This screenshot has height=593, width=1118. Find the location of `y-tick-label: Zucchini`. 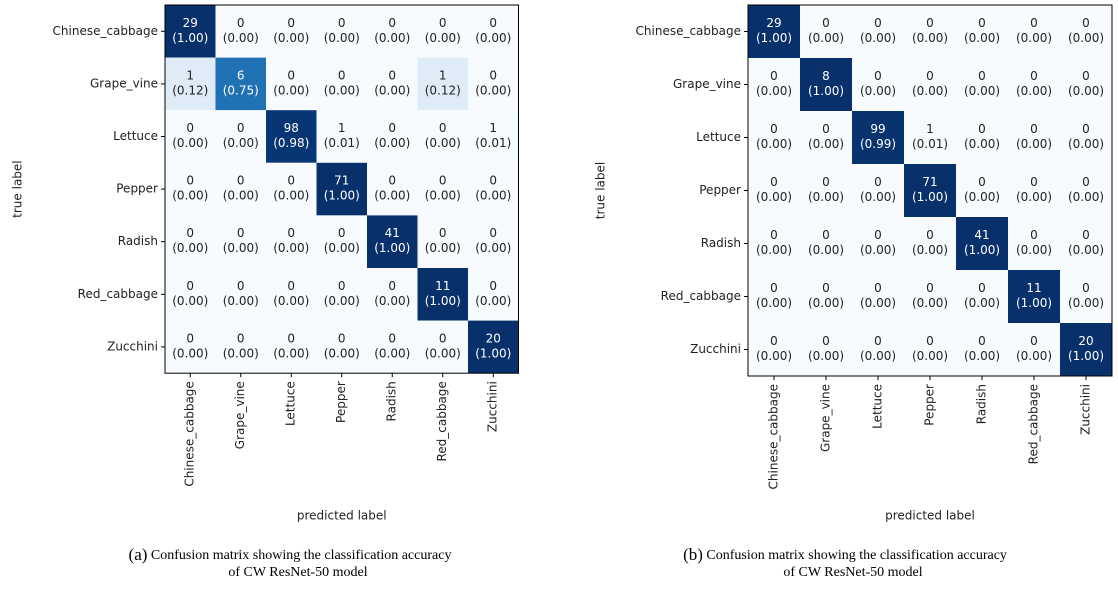

y-tick-label: Zucchini is located at coordinates (132, 346).